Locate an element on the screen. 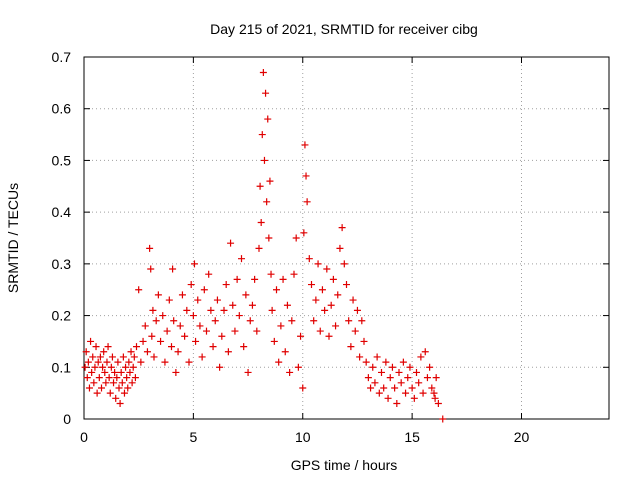 The height and width of the screenshot is (480, 640). y-tick-label: 0.2 is located at coordinates (62, 316).